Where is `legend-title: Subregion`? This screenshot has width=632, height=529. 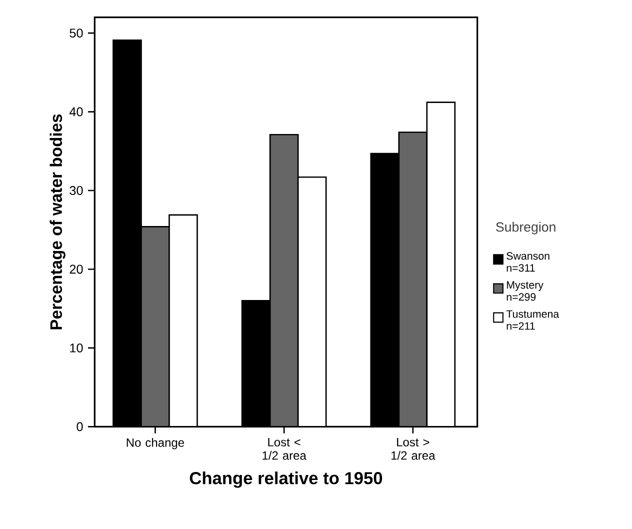 legend-title: Subregion is located at coordinates (526, 228).